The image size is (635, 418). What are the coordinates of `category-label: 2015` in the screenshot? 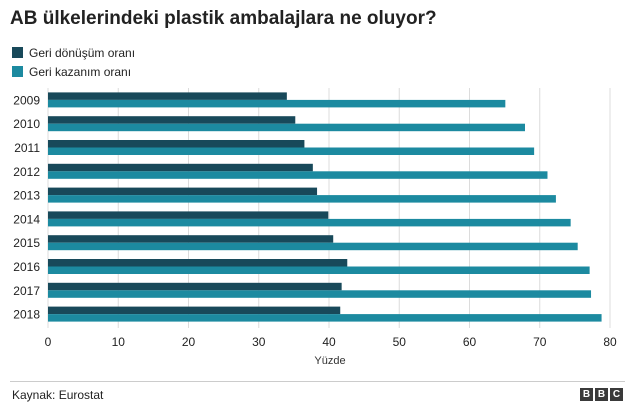 It's located at (26, 243).